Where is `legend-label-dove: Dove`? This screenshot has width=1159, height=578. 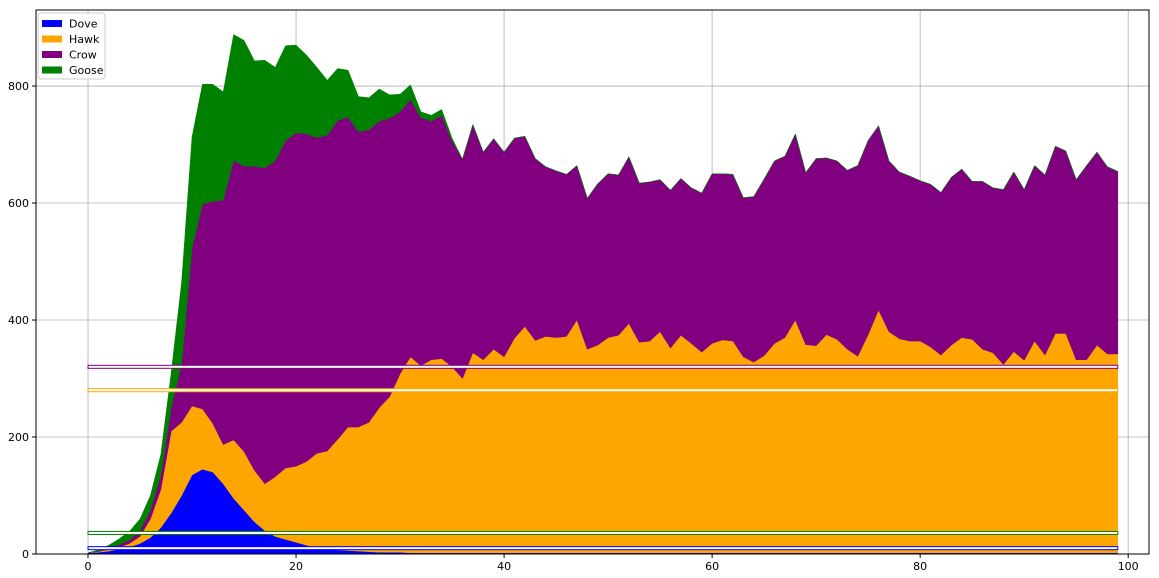
legend-label-dove: Dove is located at coordinates (83, 24).